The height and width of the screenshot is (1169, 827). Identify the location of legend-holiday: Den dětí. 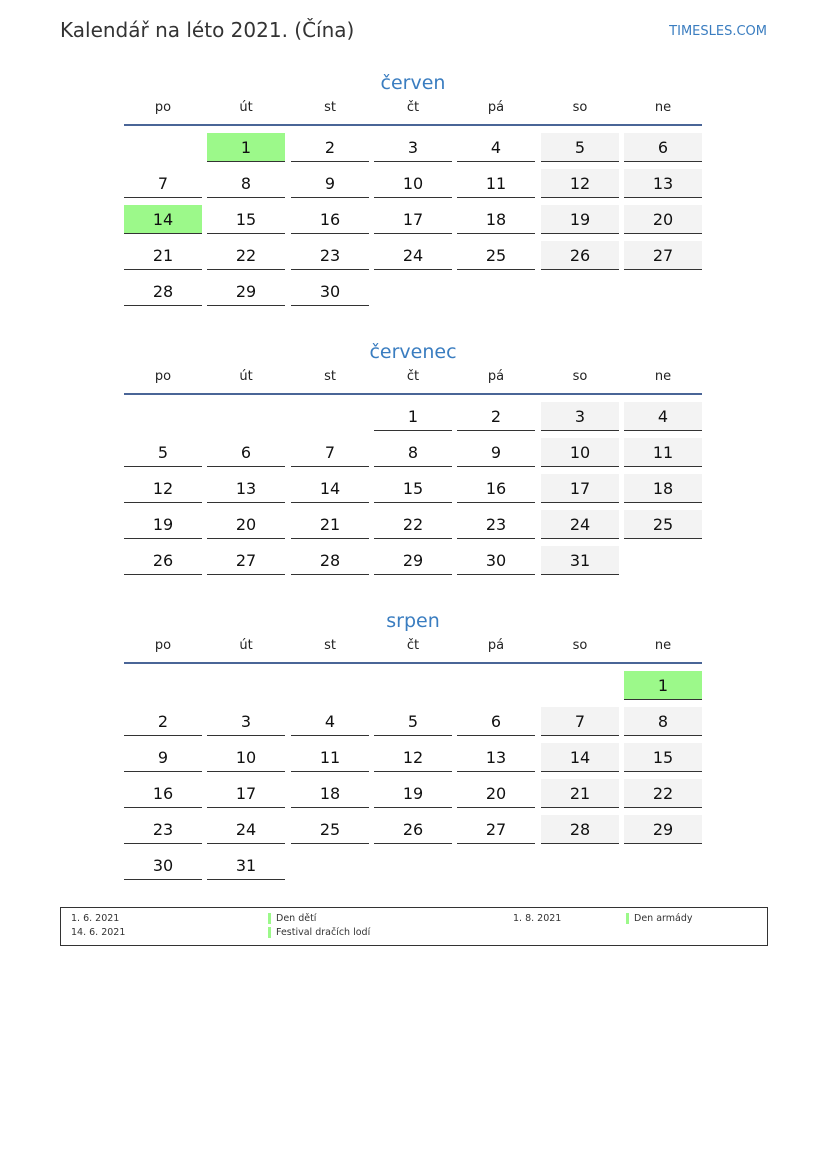
(292, 918).